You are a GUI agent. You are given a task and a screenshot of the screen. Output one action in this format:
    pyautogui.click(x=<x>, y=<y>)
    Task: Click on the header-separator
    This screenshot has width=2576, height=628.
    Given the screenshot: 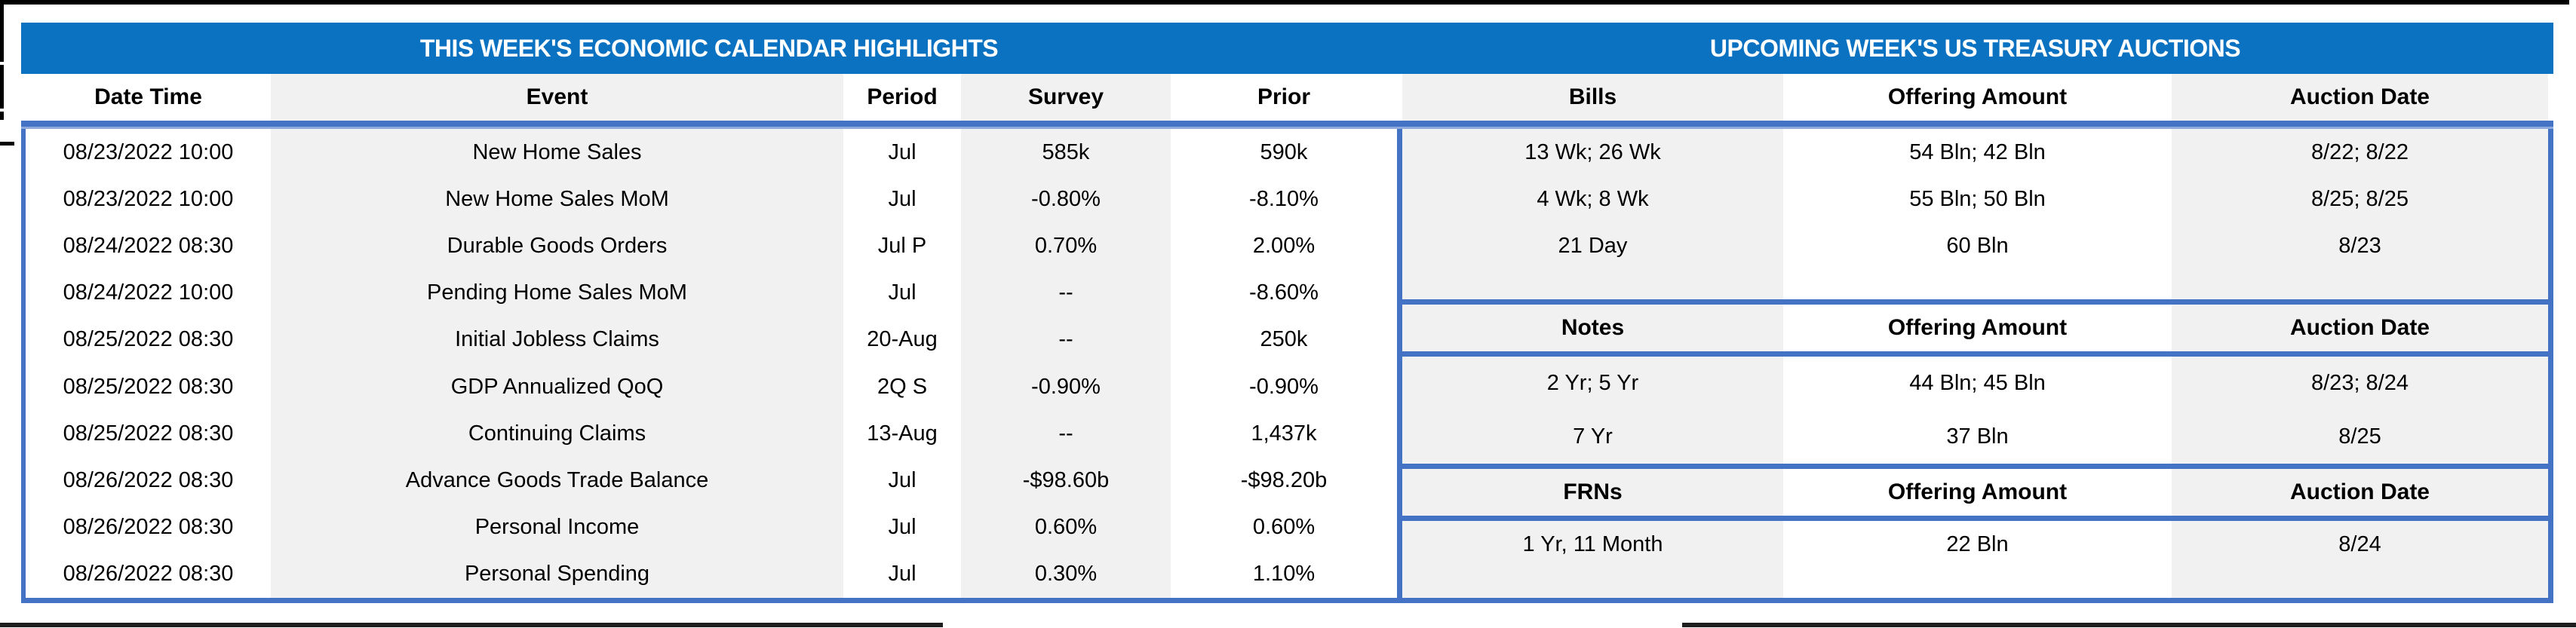 What is the action you would take?
    pyautogui.click(x=709, y=124)
    